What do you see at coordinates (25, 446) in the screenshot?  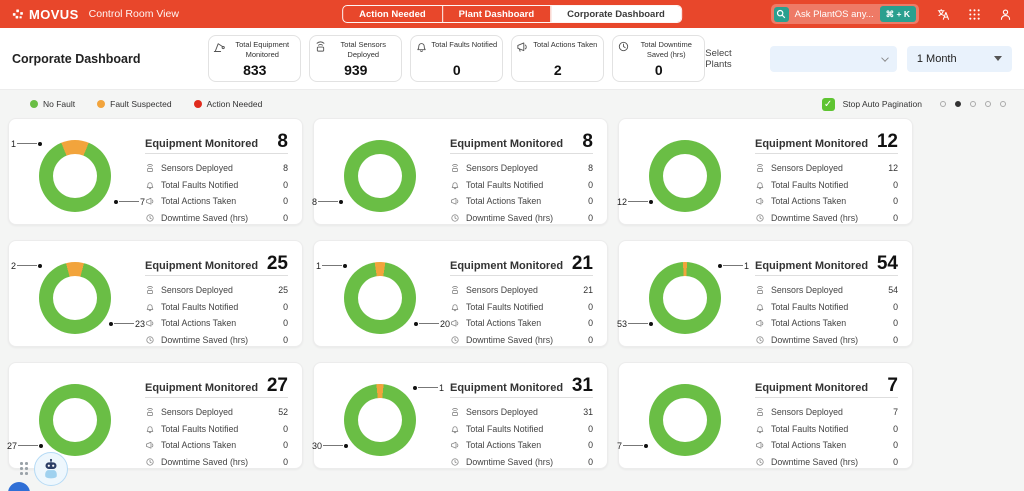 I see `donut-callout: 27` at bounding box center [25, 446].